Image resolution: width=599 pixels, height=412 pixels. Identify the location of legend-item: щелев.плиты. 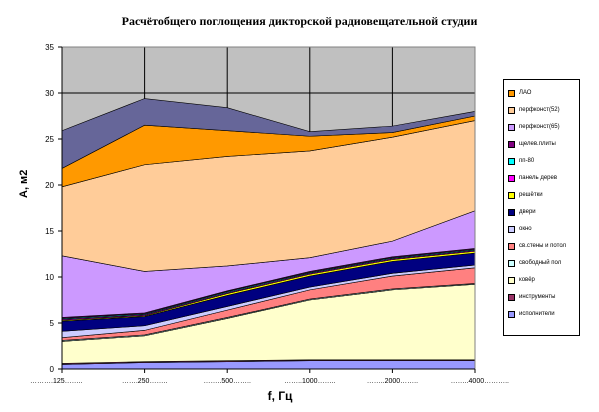
(532, 144).